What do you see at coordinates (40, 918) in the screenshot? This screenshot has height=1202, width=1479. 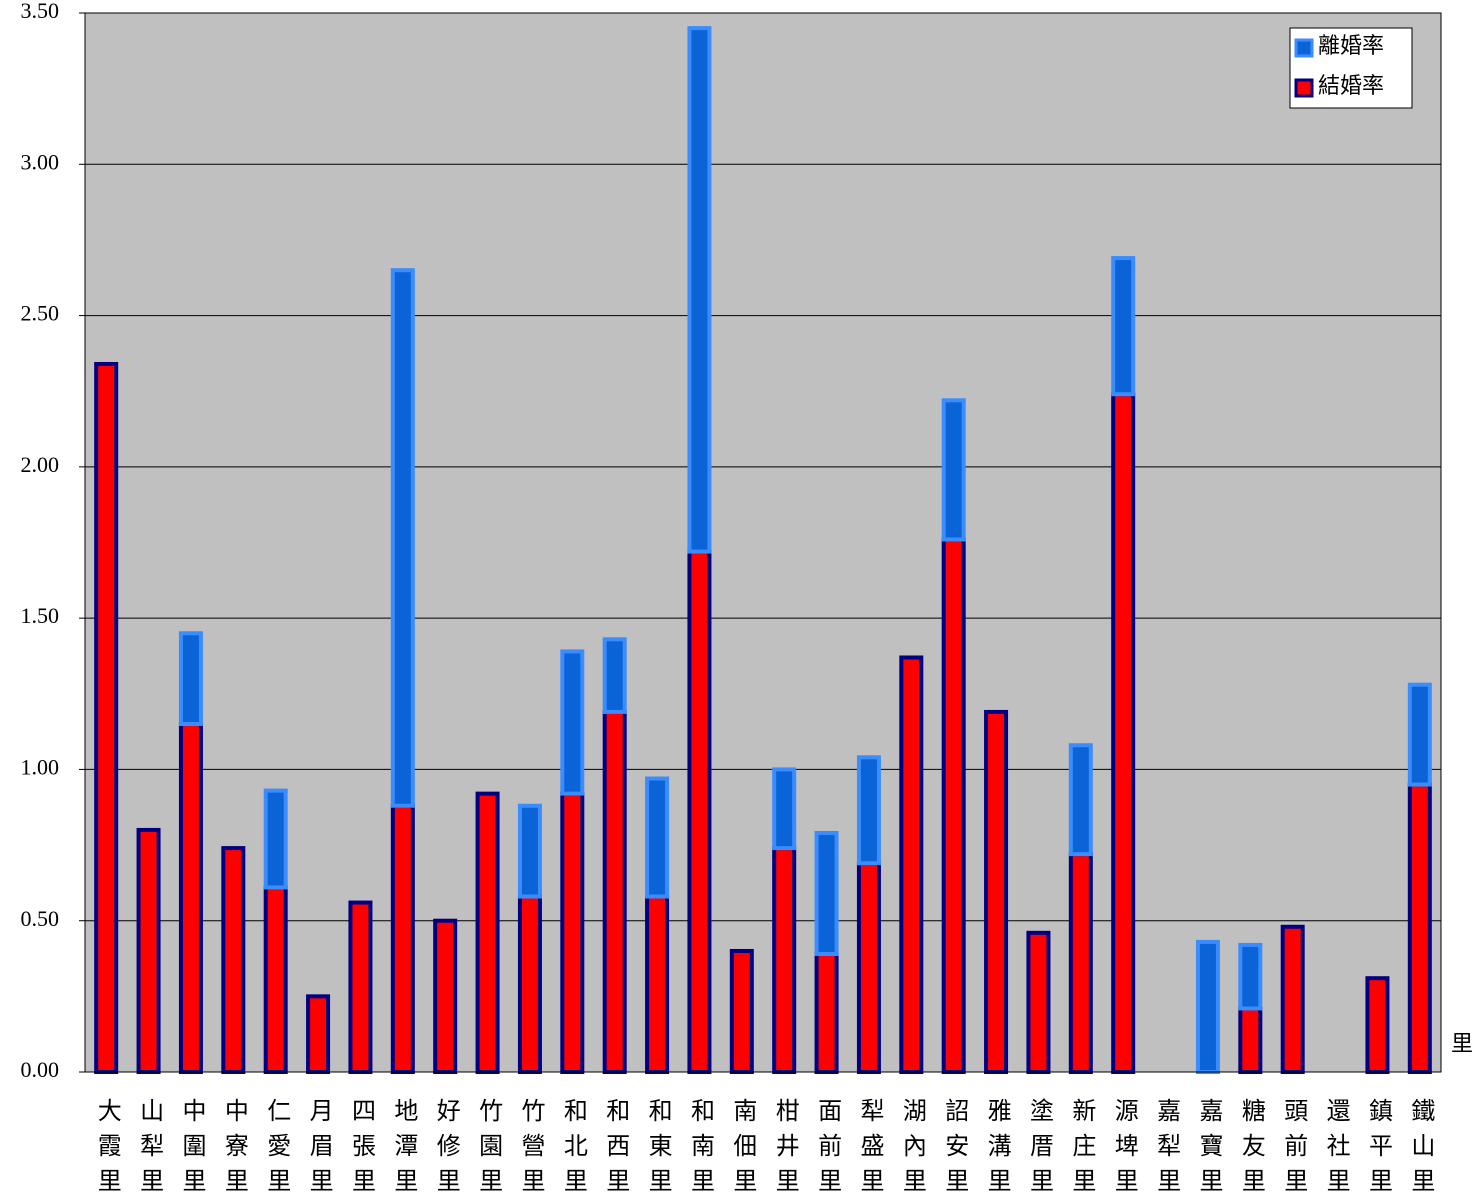 I see `y-tick-label: 0.50` at bounding box center [40, 918].